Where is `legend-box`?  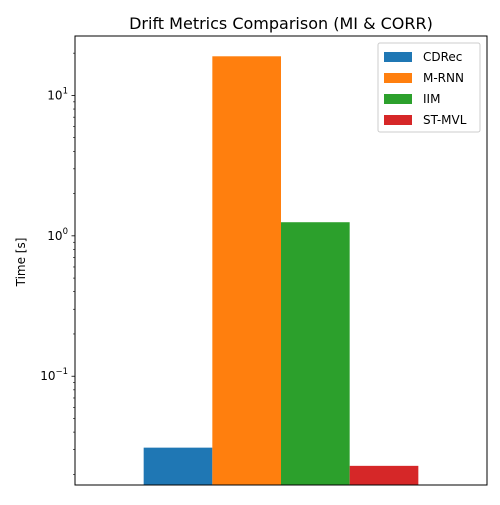 legend-box is located at coordinates (429, 87).